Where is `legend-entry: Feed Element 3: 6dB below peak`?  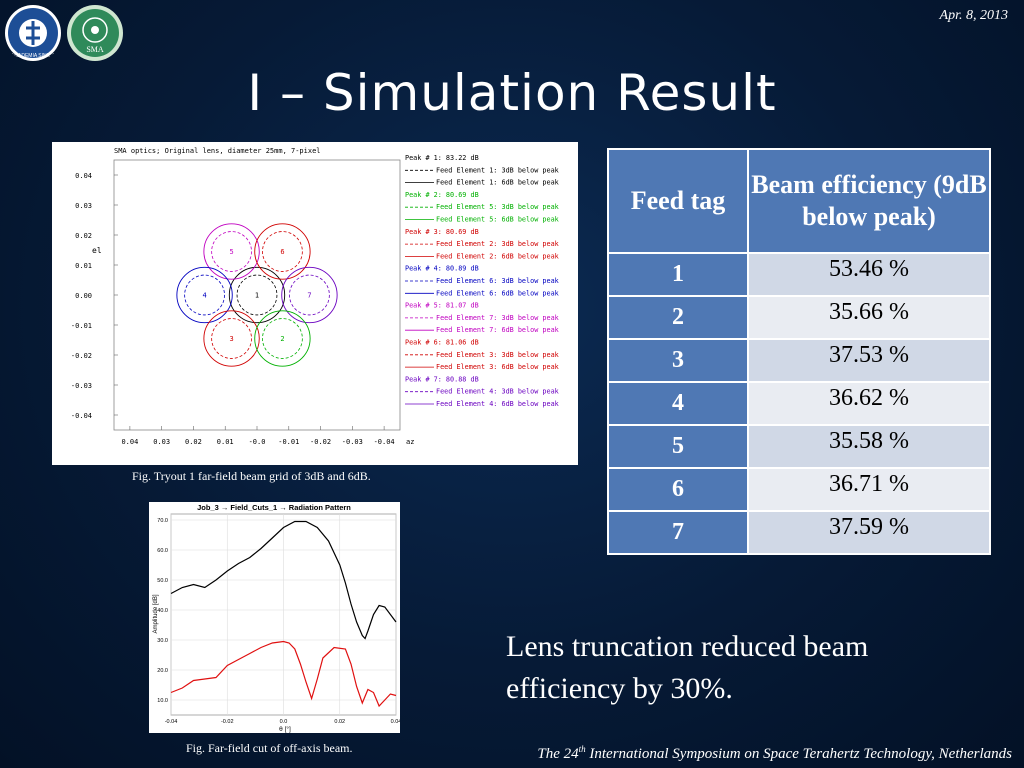 legend-entry: Feed Element 3: 6dB below peak is located at coordinates (497, 367).